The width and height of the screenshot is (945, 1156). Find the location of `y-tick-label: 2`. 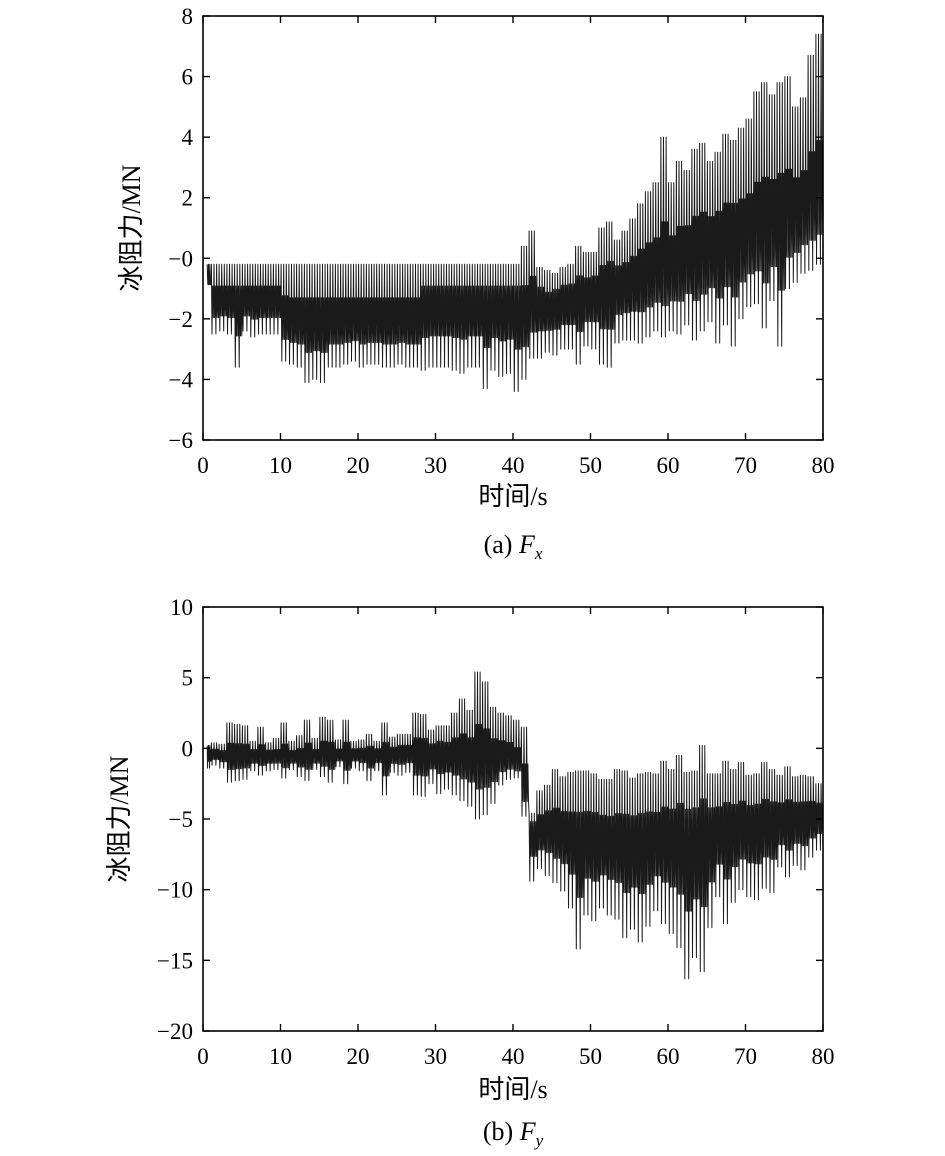

y-tick-label: 2 is located at coordinates (188, 198).